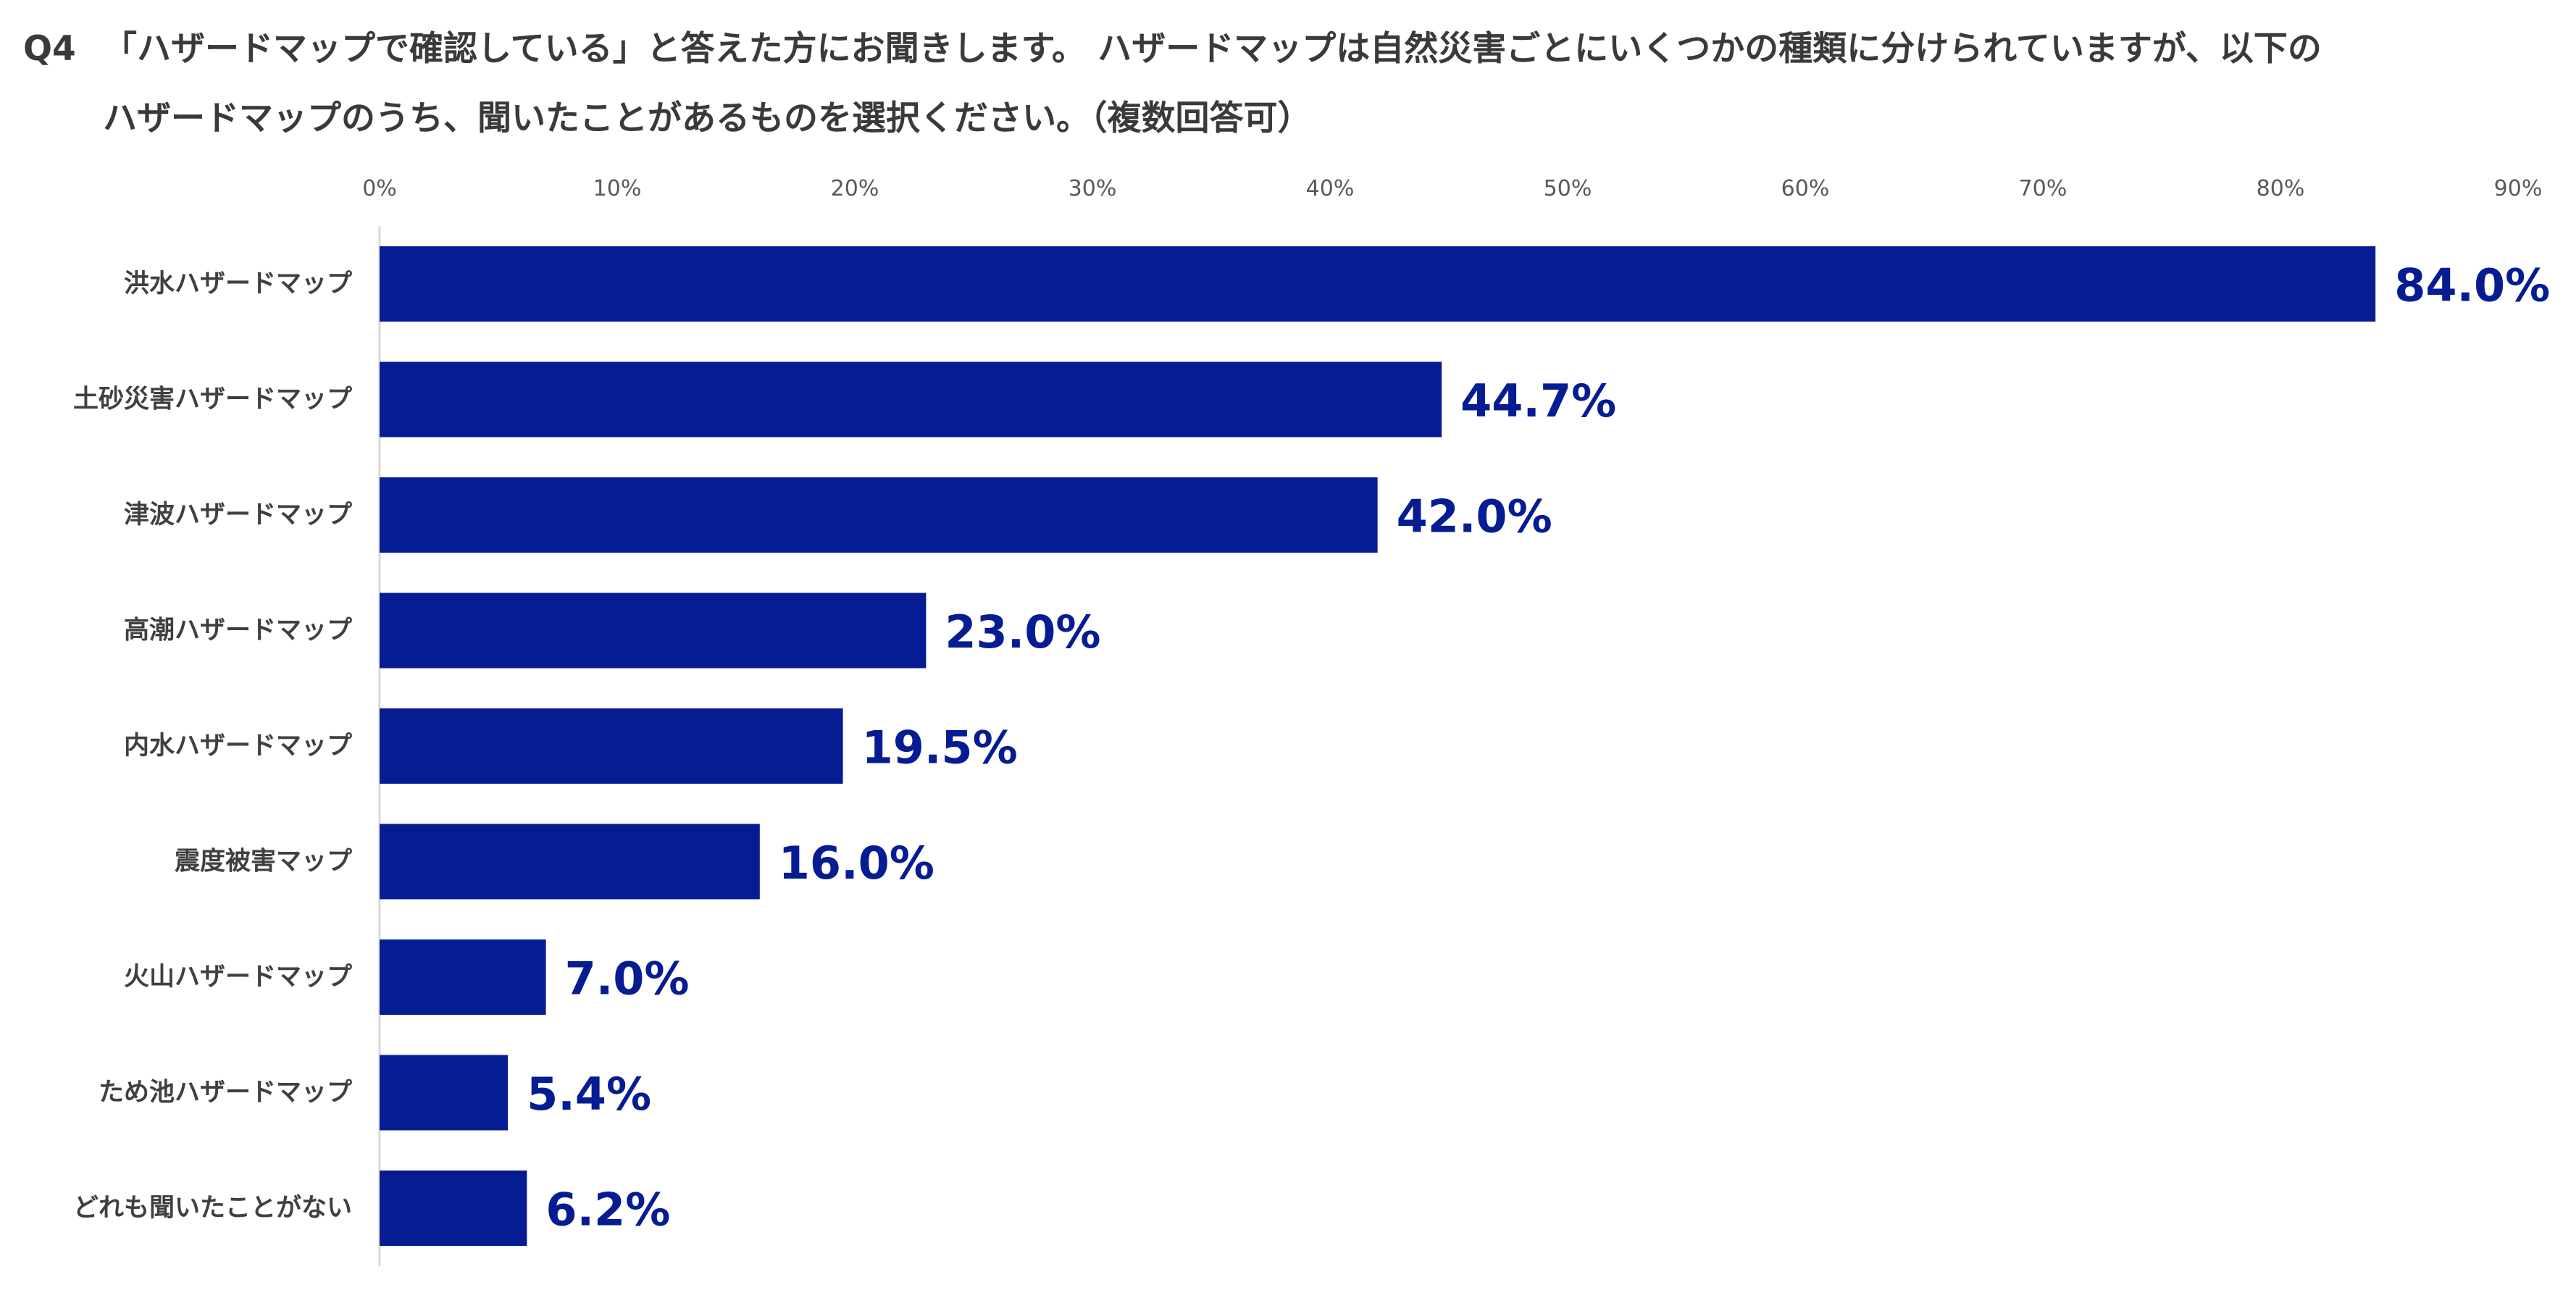 Image resolution: width=2576 pixels, height=1298 pixels. What do you see at coordinates (238, 515) in the screenshot?
I see `category-label: 津波ハザードマップ` at bounding box center [238, 515].